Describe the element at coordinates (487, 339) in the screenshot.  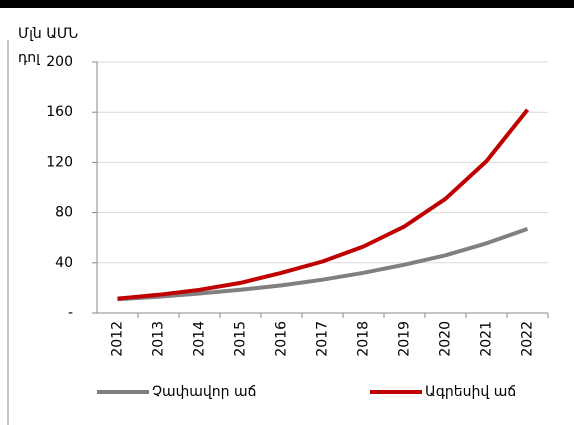
I see `x-tick-label: 2021` at that location.